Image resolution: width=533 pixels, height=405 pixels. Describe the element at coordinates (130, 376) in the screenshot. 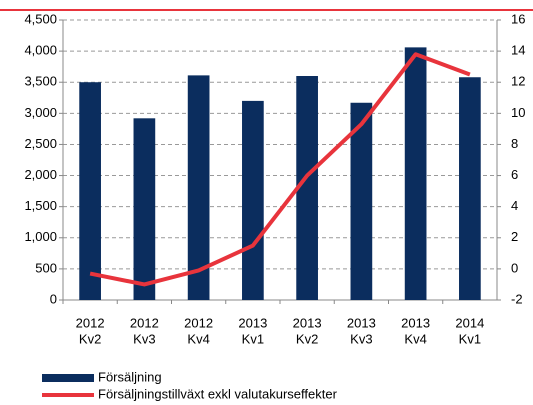

I see `legend-label: Försäljning` at that location.